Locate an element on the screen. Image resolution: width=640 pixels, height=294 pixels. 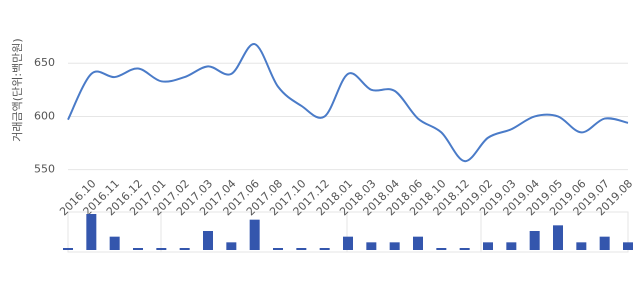
volume-panel is located at coordinates (348, 232).